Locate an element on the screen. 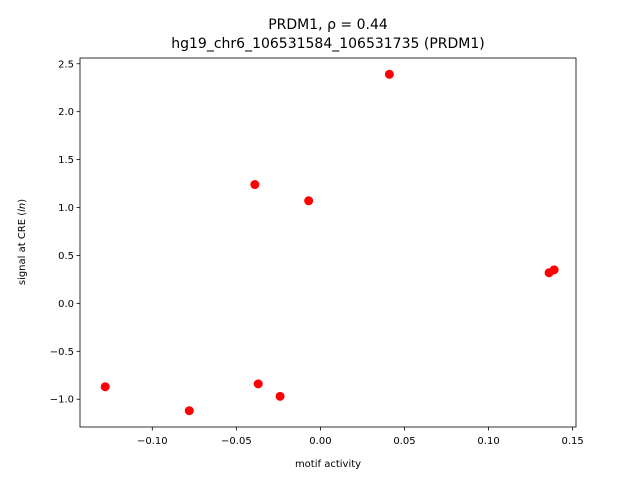 The image size is (640, 480). y-tick-label: 0.0 is located at coordinates (66, 304).